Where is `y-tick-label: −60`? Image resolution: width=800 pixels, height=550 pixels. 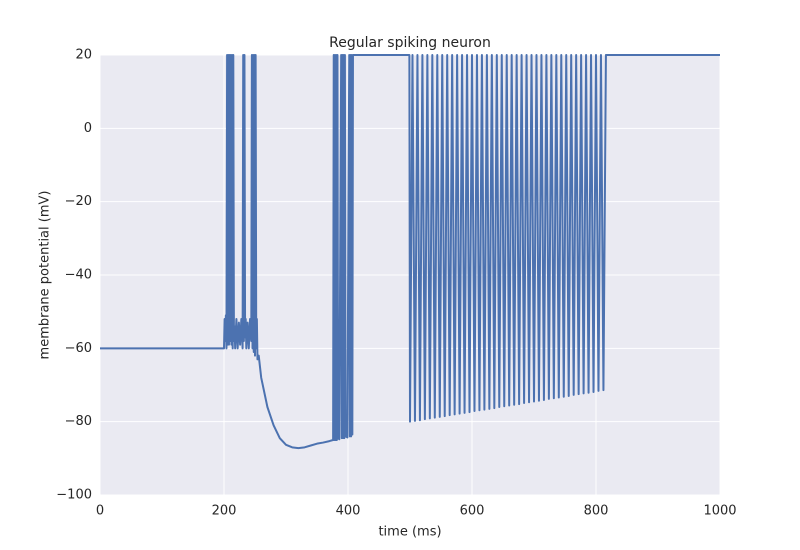 y-tick-label: −60 is located at coordinates (78, 348).